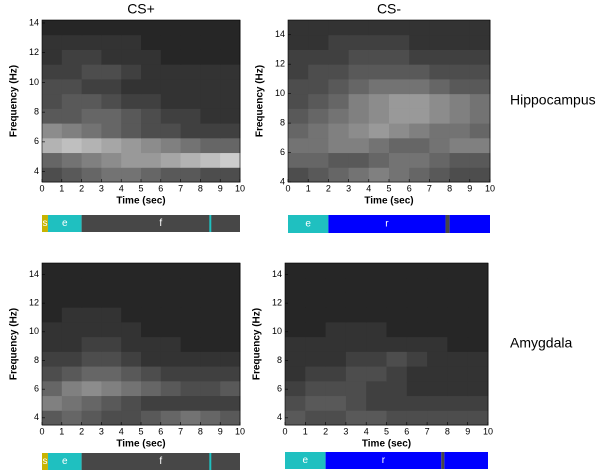 This screenshot has height=473, width=606. What do you see at coordinates (44, 461) in the screenshot?
I see `segment-label: s` at bounding box center [44, 461].